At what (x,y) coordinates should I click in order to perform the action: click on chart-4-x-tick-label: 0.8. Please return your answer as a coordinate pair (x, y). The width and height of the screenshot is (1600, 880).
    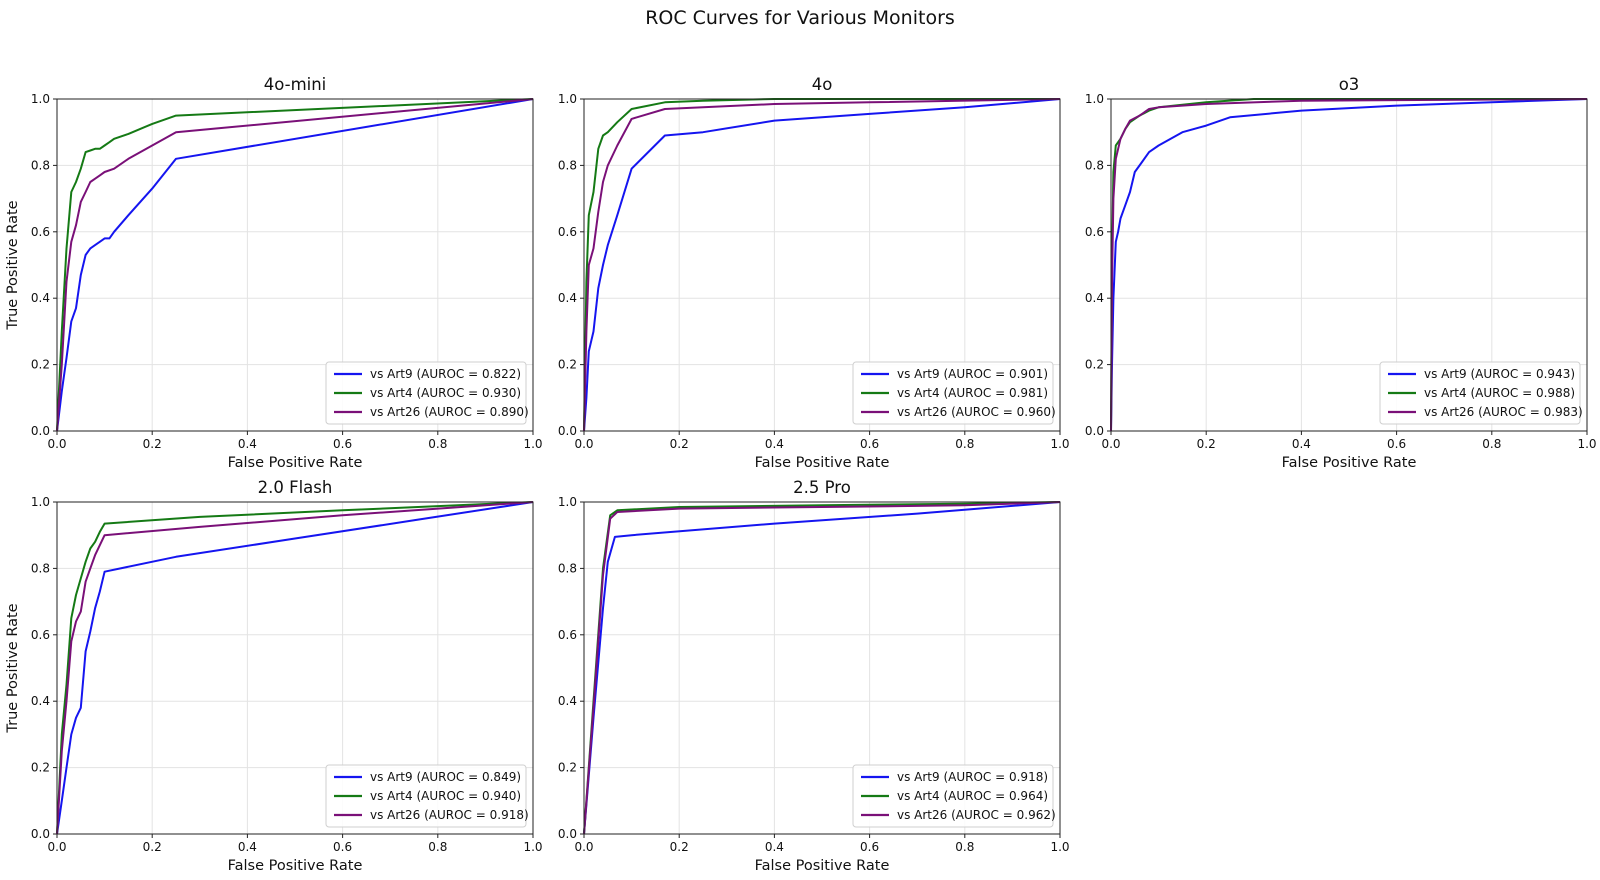
    Looking at the image, I should click on (964, 847).